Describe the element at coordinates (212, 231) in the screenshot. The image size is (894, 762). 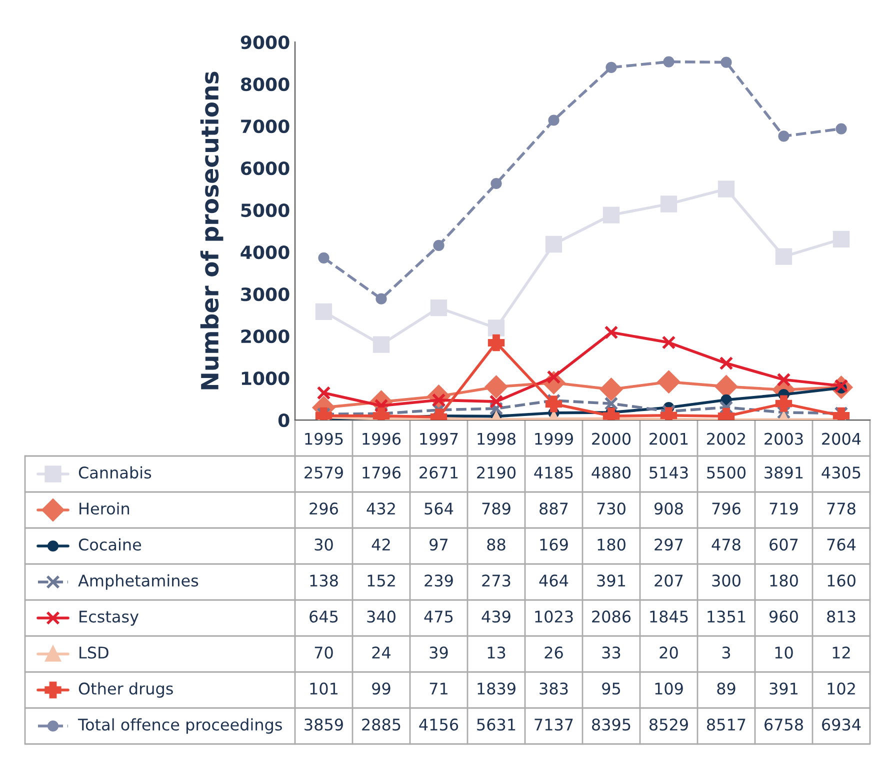
I see `y-axis-title: Number of prosecutions` at that location.